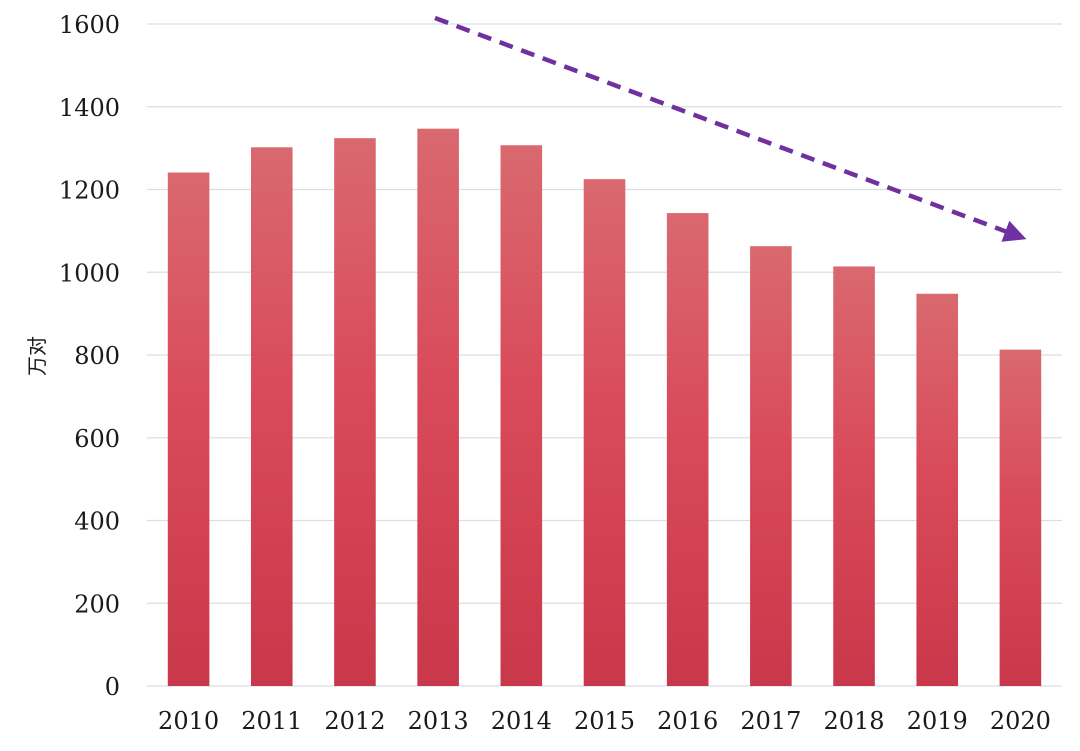 The height and width of the screenshot is (751, 1080). What do you see at coordinates (687, 450) in the screenshot?
I see `bar-2016` at bounding box center [687, 450].